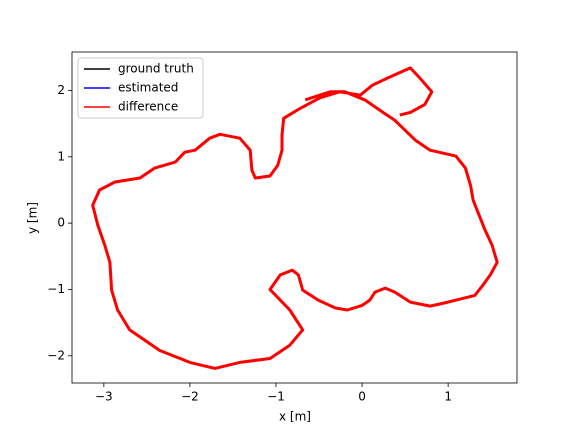 The height and width of the screenshot is (432, 576). What do you see at coordinates (61, 223) in the screenshot?
I see `y-tick-label: 0` at bounding box center [61, 223].